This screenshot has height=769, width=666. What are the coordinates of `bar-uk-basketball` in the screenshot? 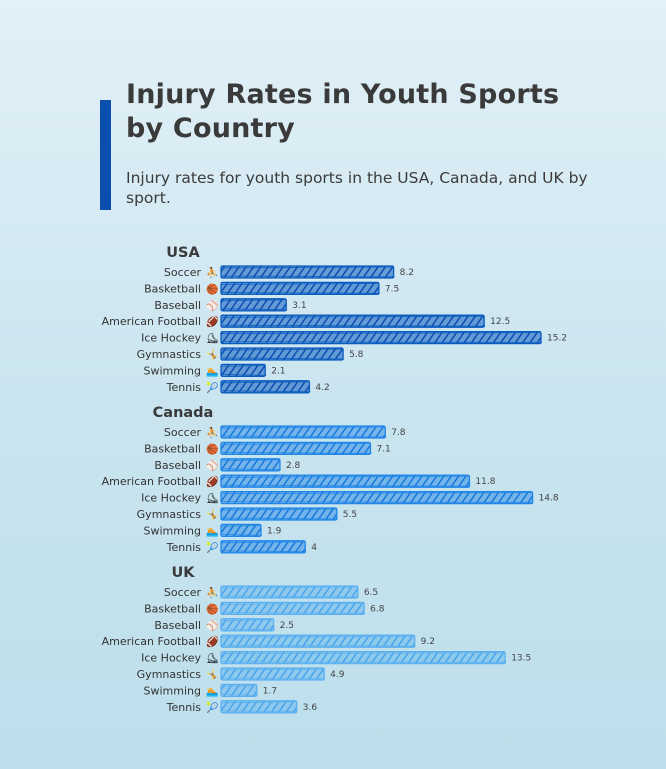 It's located at (292, 608).